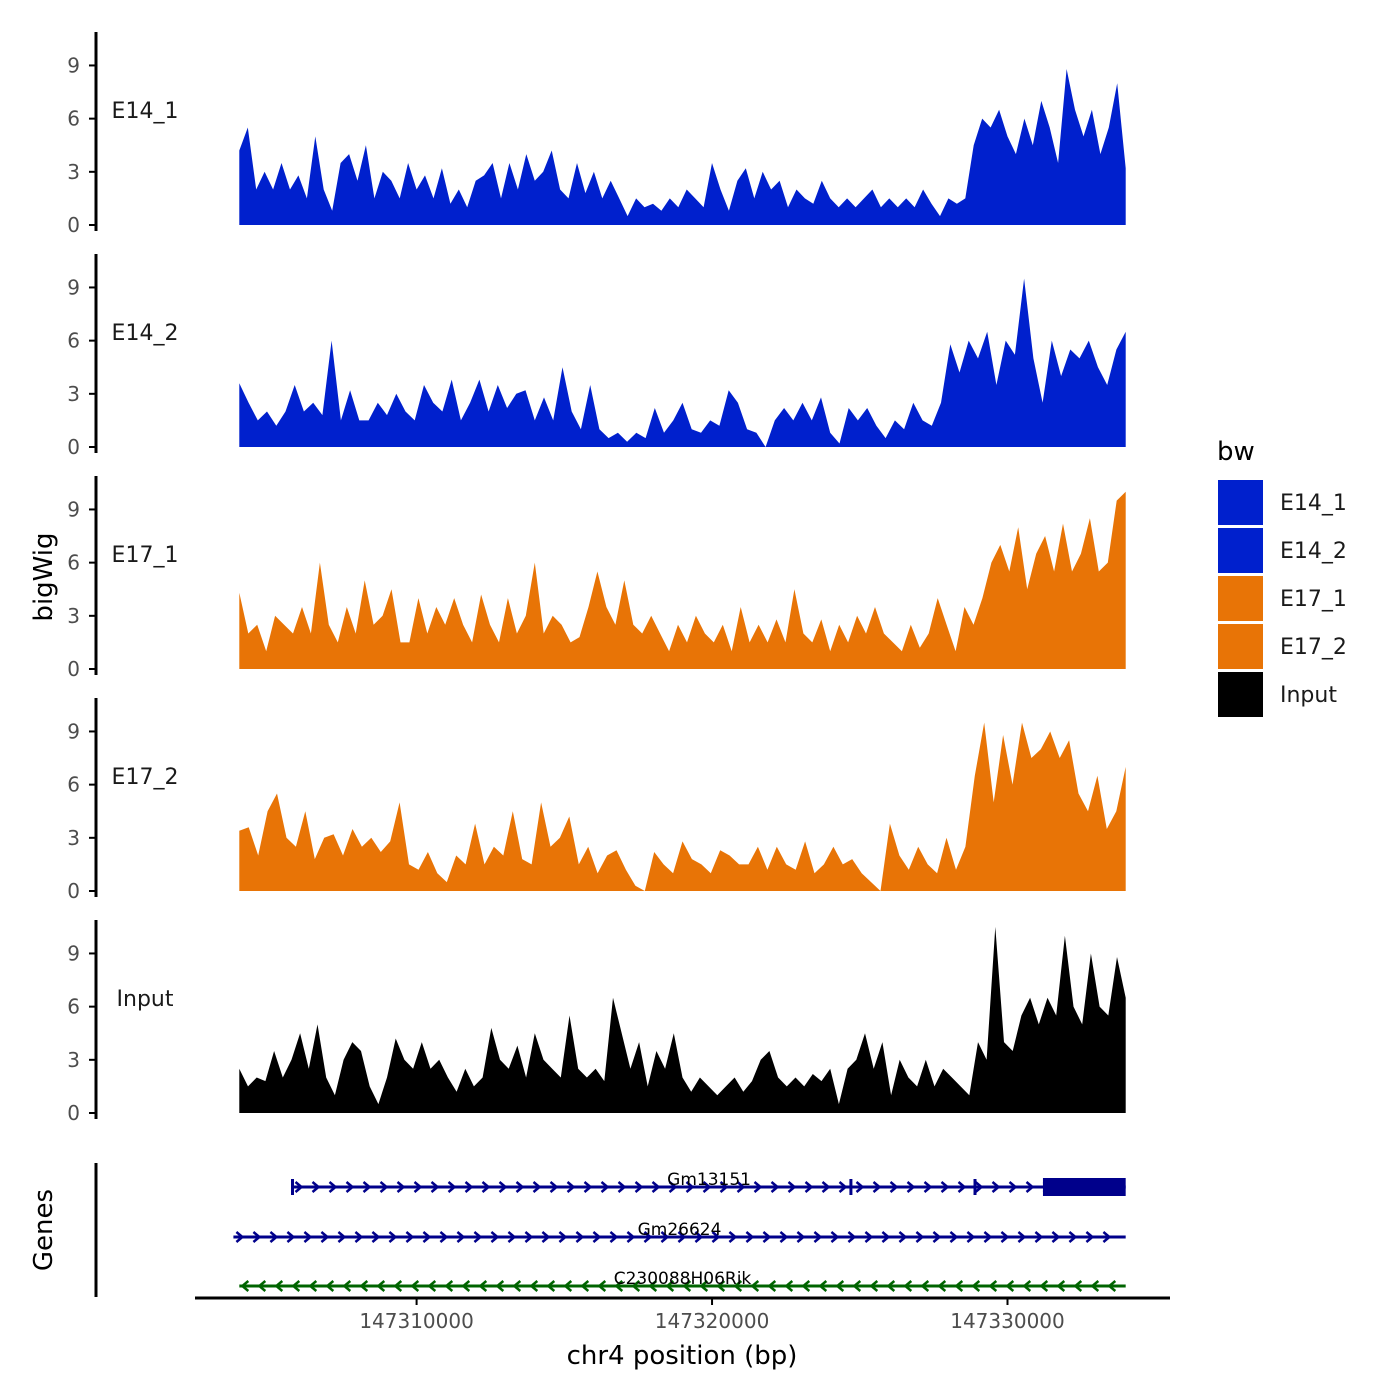  I want to click on legend-items: E14_1 E14_2 E17_1 E17_2 Input, so click(1282, 598).